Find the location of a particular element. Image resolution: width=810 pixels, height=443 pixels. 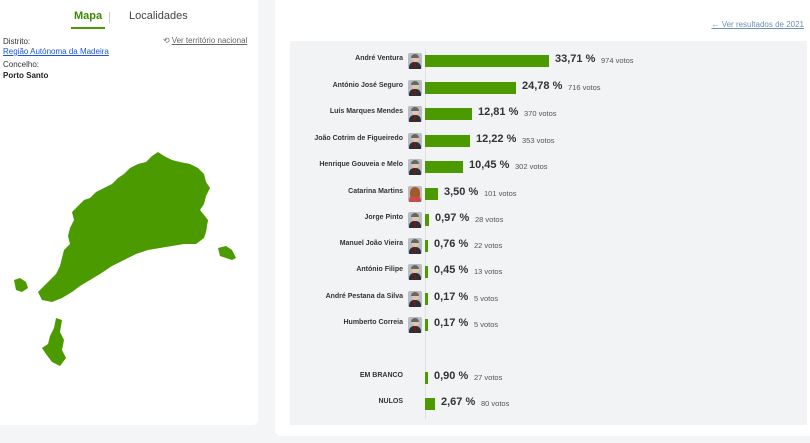

council-value: Porto Santo is located at coordinates (26, 75).